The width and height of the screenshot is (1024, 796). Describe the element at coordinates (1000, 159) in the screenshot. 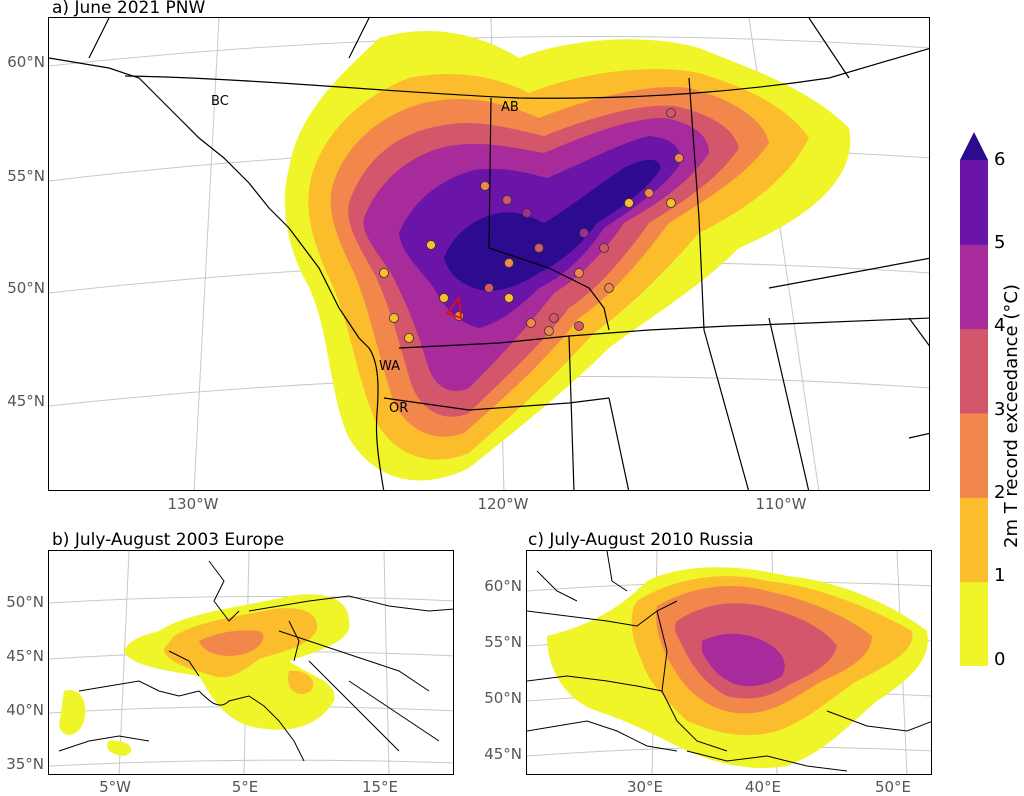

I see `colorbar-tick: 6` at that location.